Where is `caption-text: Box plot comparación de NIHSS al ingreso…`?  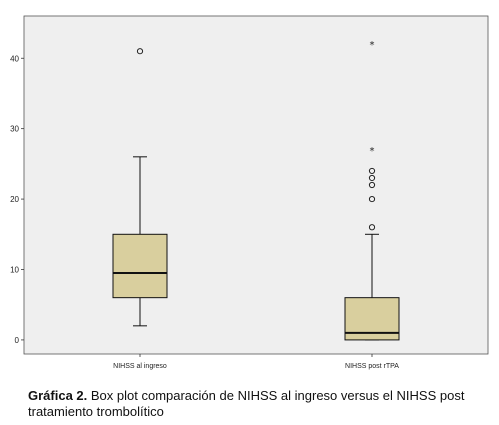 caption-text: Box plot comparación de NIHSS al ingreso… is located at coordinates (246, 403).